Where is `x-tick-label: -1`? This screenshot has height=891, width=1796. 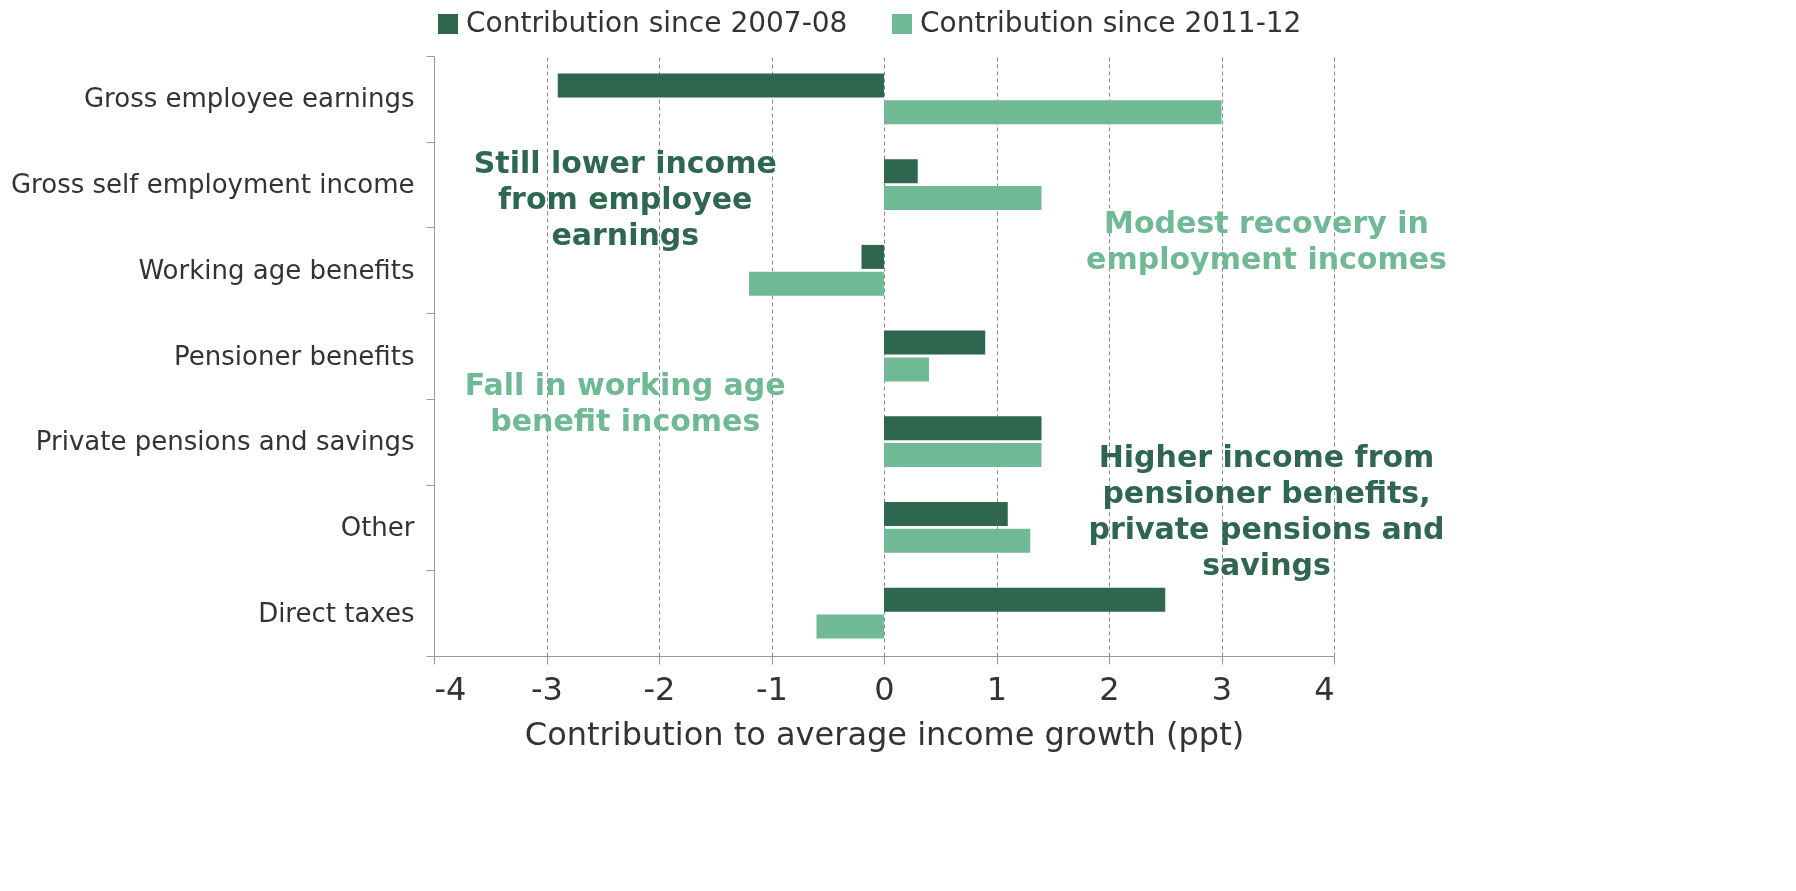 x-tick-label: -1 is located at coordinates (772, 688).